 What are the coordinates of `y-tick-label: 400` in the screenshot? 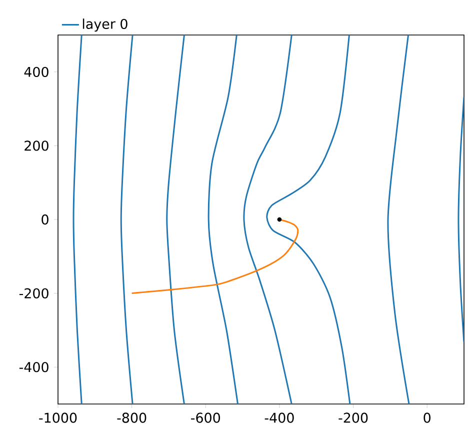 It's located at (36, 71).